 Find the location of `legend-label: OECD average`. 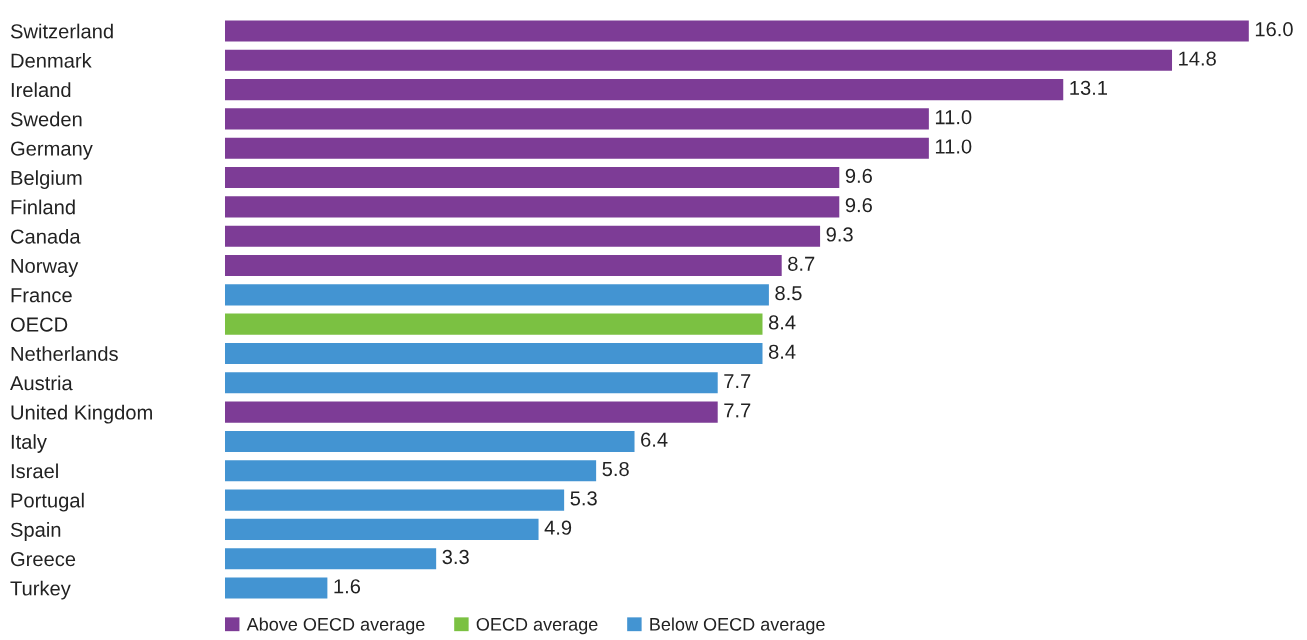

legend-label: OECD average is located at coordinates (537, 626).